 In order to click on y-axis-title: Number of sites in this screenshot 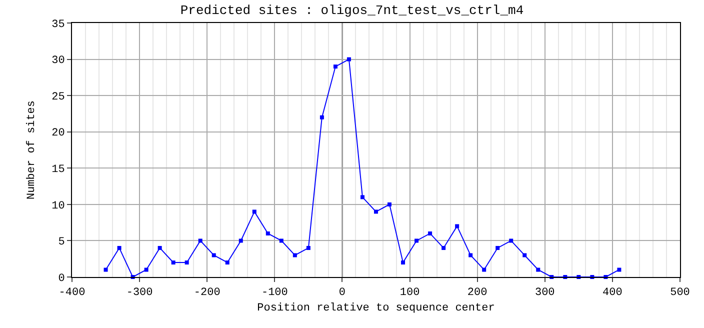, I will do `click(32, 150)`.